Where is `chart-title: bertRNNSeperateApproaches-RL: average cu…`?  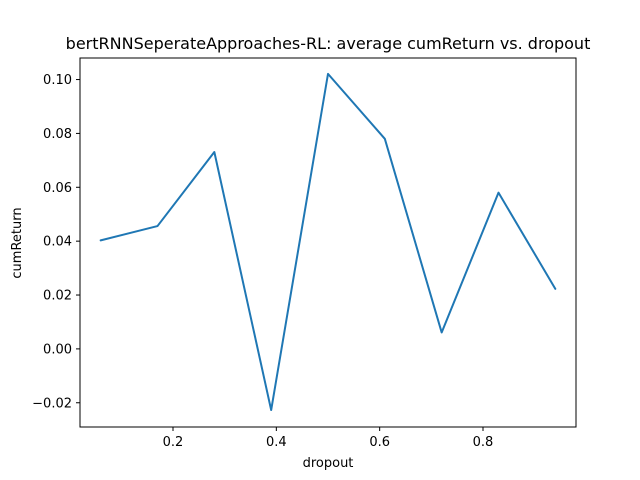 chart-title: bertRNNSeperateApproaches-RL: average cu… is located at coordinates (328, 43).